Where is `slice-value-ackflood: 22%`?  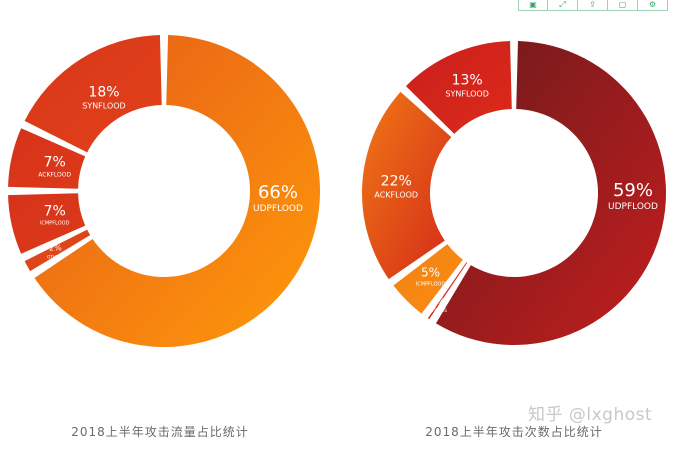 slice-value-ackflood: 22% is located at coordinates (396, 182).